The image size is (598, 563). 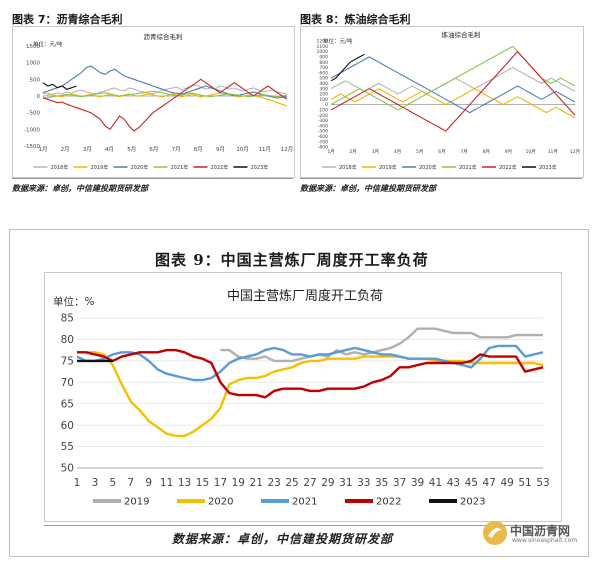 I want to click on fig9-xtick-label: 31, so click(x=345, y=483).